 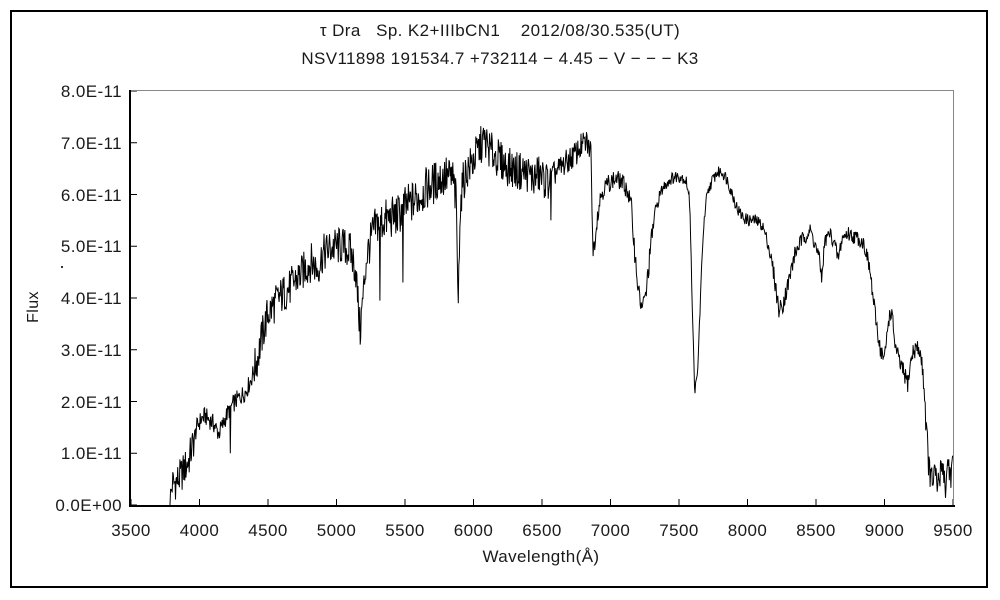 I want to click on x-tick-label: 9000, so click(x=884, y=530).